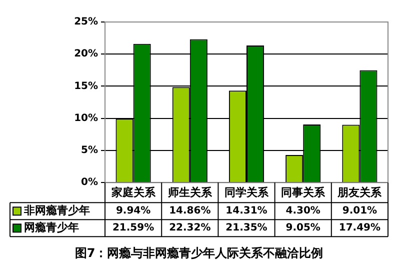 This screenshot has height=269, width=400. Describe the element at coordinates (86, 118) in the screenshot. I see `y-tick-label: 10%` at that location.